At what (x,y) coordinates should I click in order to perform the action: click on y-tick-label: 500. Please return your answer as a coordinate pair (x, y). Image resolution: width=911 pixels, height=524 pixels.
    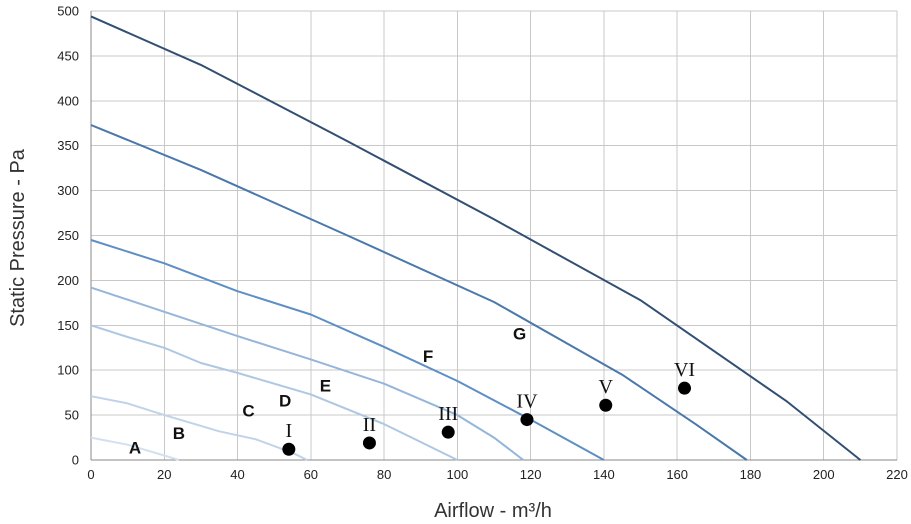
    Looking at the image, I should click on (68, 11).